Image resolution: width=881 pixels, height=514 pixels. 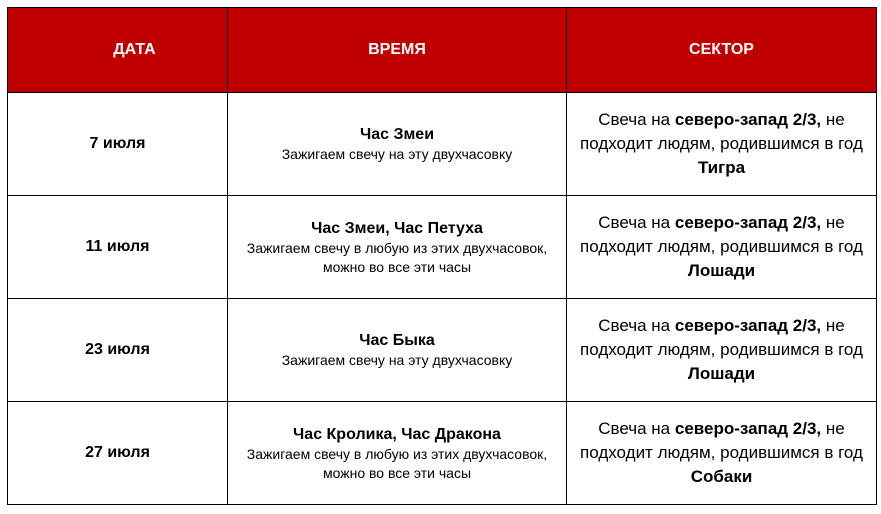 I want to click on date-cell: 11 июля, so click(x=117, y=247).